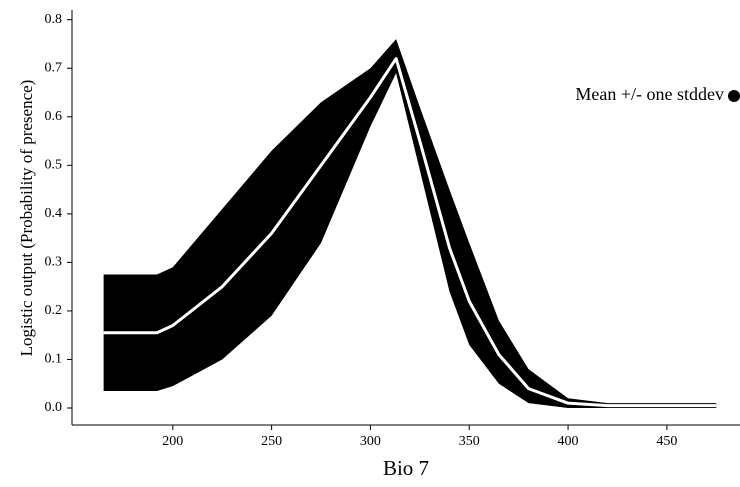 The width and height of the screenshot is (740, 487). What do you see at coordinates (649, 94) in the screenshot?
I see `legend-label: Mean +/- one stddev` at bounding box center [649, 94].